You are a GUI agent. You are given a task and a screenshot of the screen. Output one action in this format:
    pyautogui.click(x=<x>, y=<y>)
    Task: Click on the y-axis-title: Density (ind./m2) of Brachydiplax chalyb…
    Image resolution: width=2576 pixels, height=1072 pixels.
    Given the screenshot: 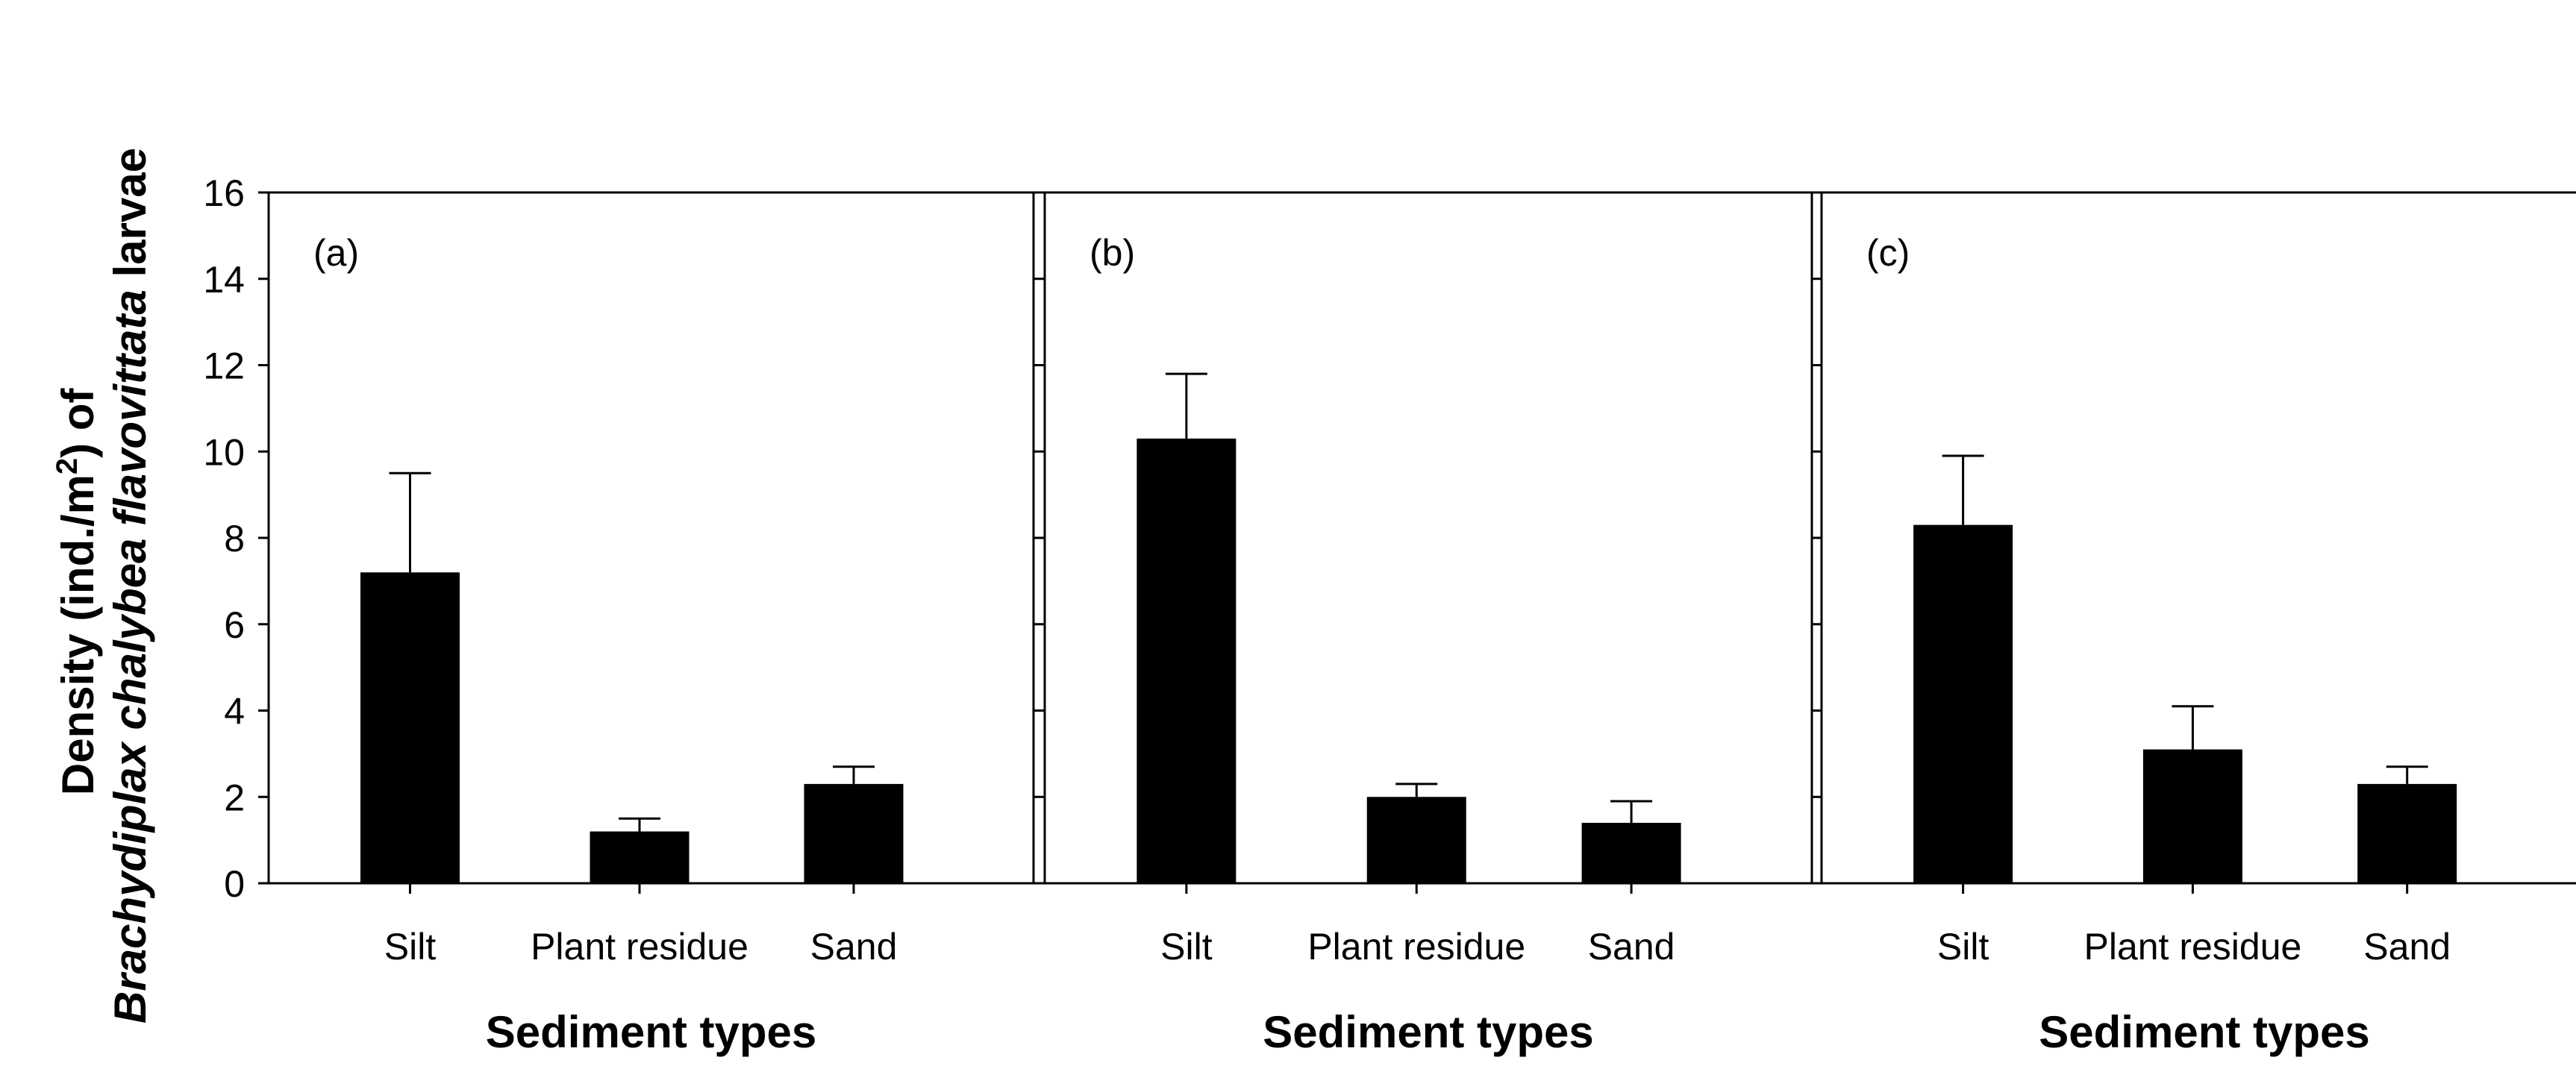 What is the action you would take?
    pyautogui.click(x=103, y=586)
    